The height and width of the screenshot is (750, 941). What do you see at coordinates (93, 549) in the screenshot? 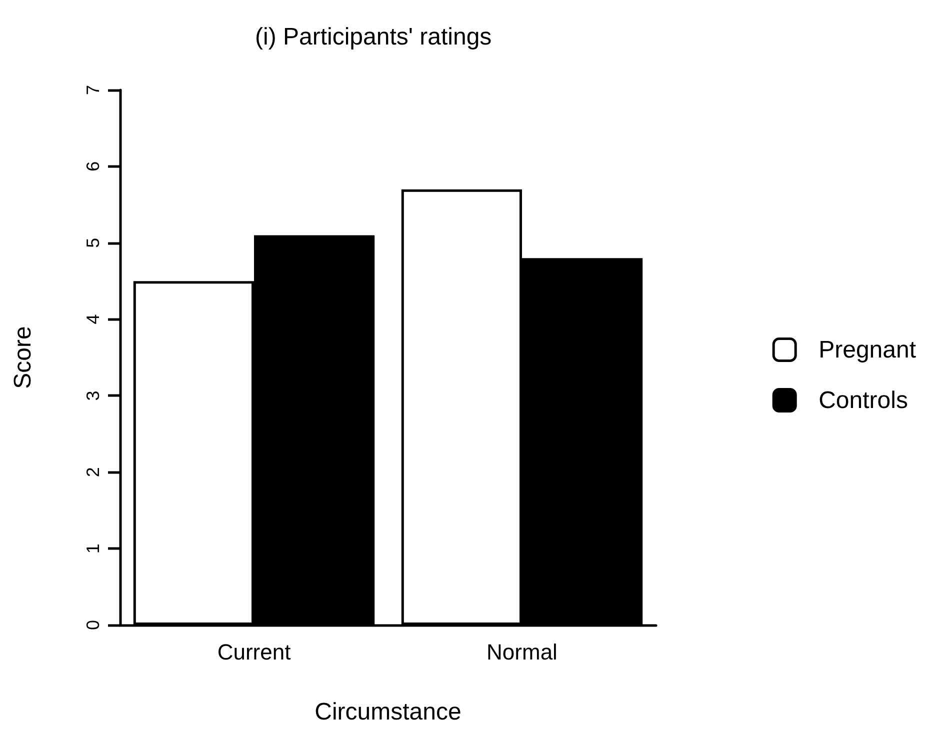
I see `y-tick-label: 1` at bounding box center [93, 549].